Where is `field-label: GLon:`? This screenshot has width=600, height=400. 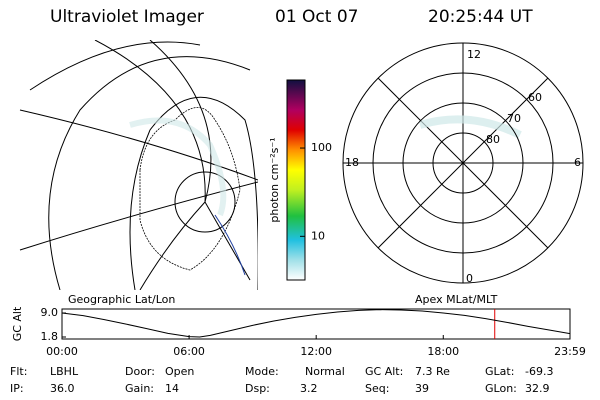
field-label: GLon: is located at coordinates (501, 388).